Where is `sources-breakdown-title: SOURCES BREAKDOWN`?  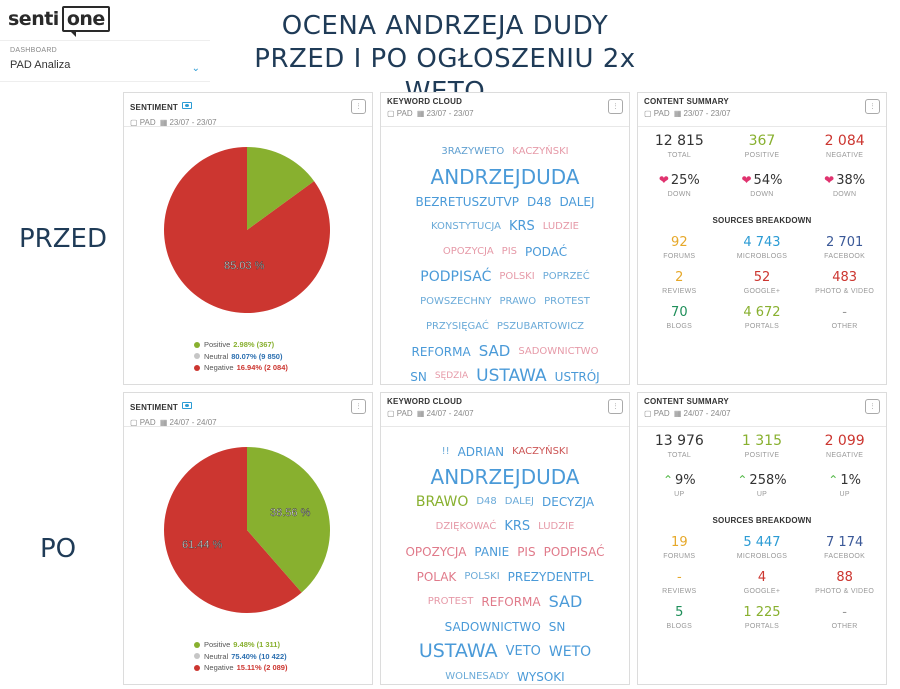 sources-breakdown-title: SOURCES BREAKDOWN is located at coordinates (762, 220).